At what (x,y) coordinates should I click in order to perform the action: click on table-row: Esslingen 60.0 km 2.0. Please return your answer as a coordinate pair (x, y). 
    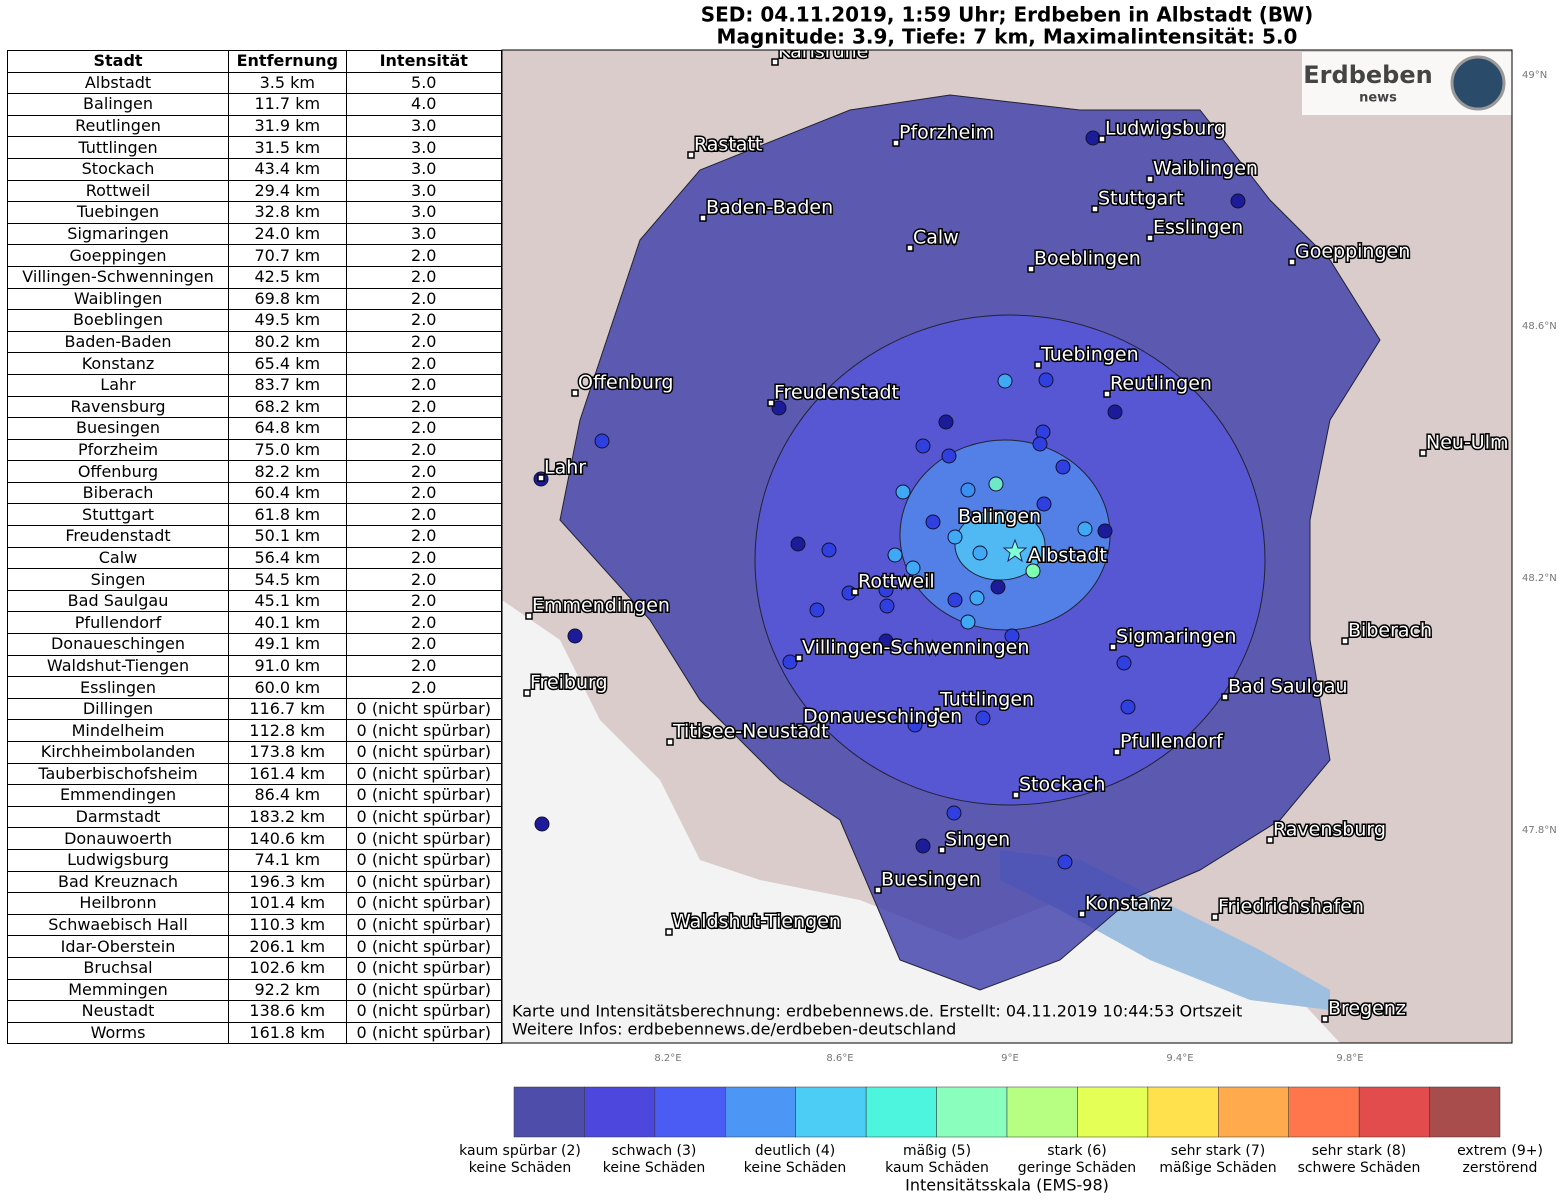
    Looking at the image, I should click on (254, 687).